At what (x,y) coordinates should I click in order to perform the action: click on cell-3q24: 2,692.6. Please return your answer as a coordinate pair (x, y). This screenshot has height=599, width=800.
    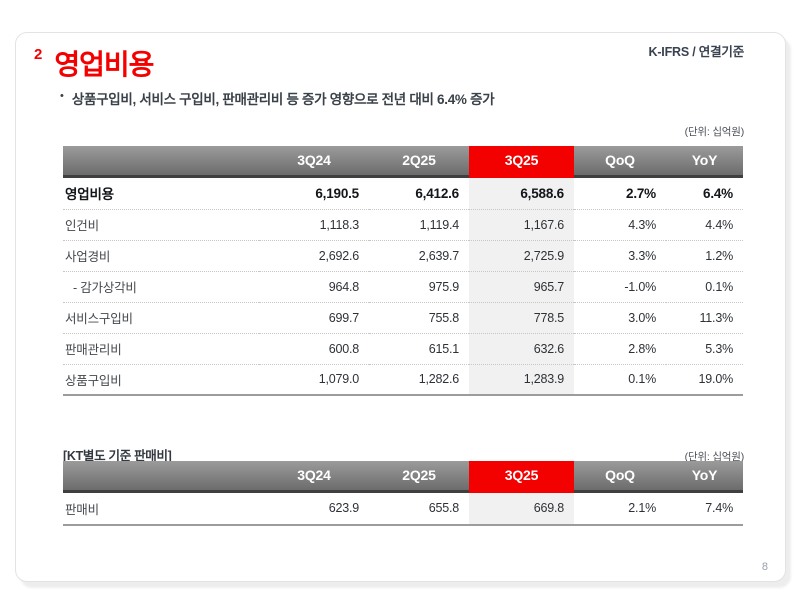
    Looking at the image, I should click on (314, 255).